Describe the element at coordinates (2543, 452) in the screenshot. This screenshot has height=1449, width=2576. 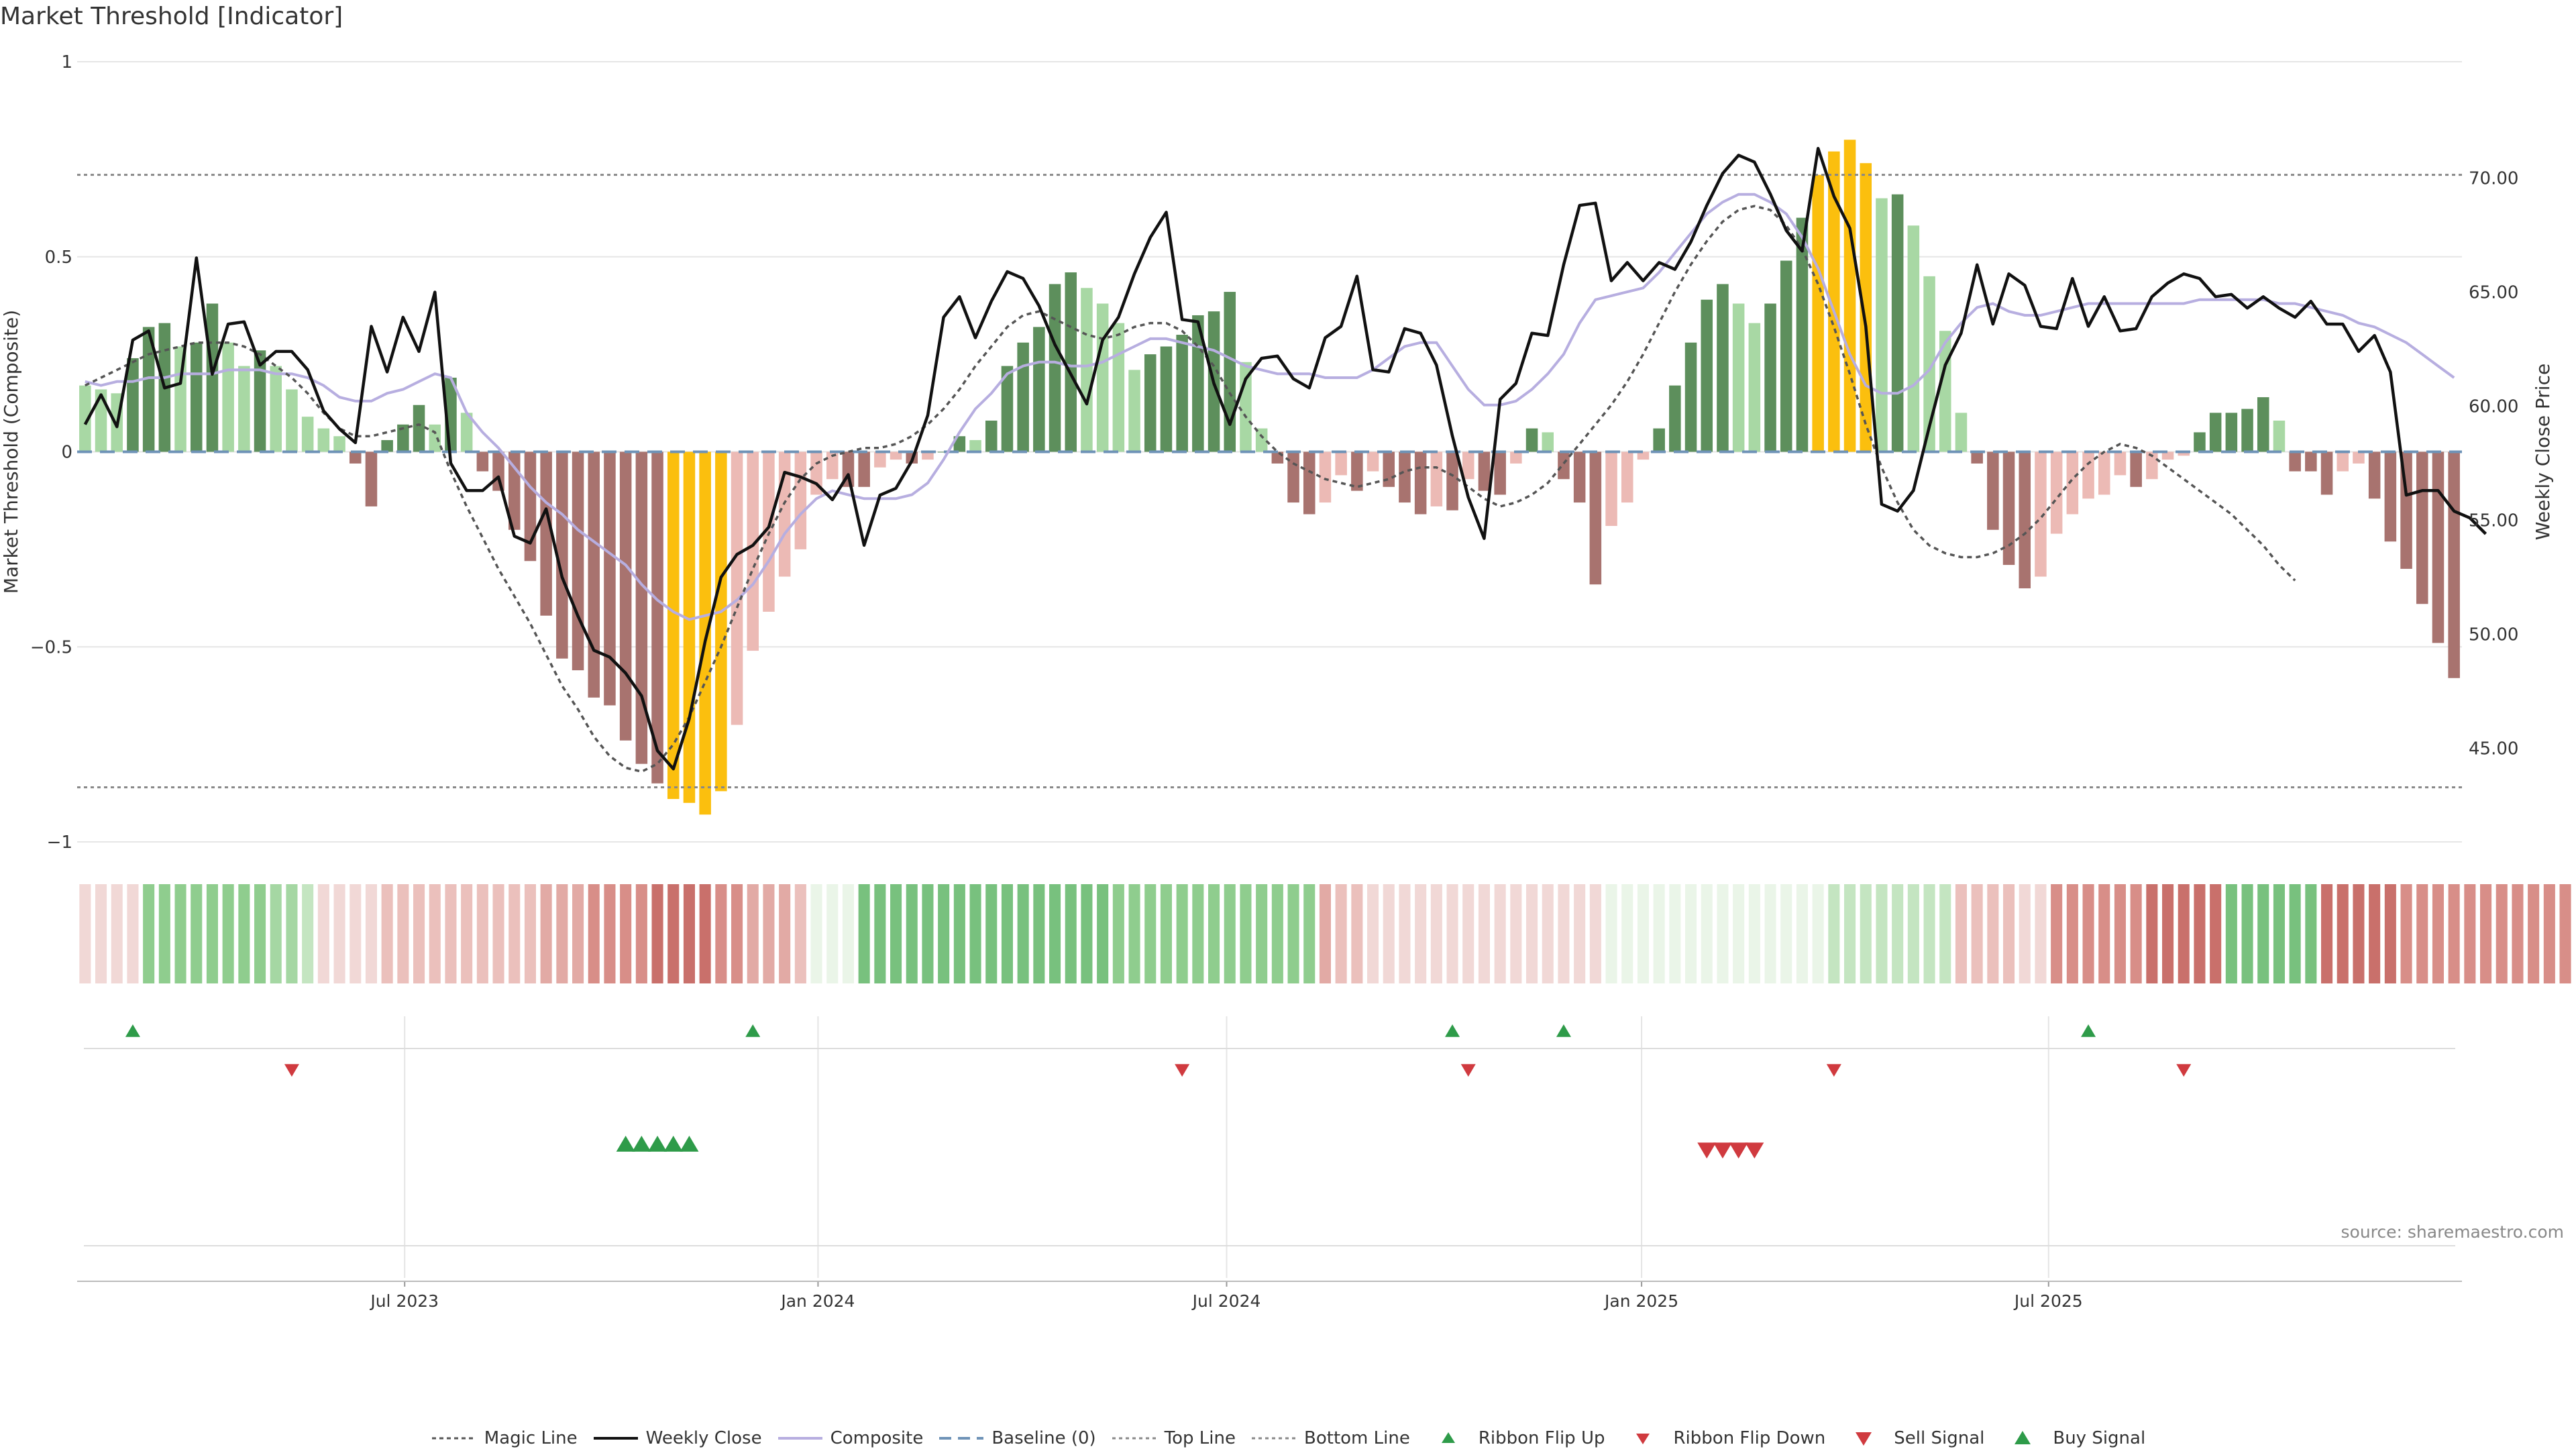
I see `y-axis-title-right: Weekly Close Price` at that location.